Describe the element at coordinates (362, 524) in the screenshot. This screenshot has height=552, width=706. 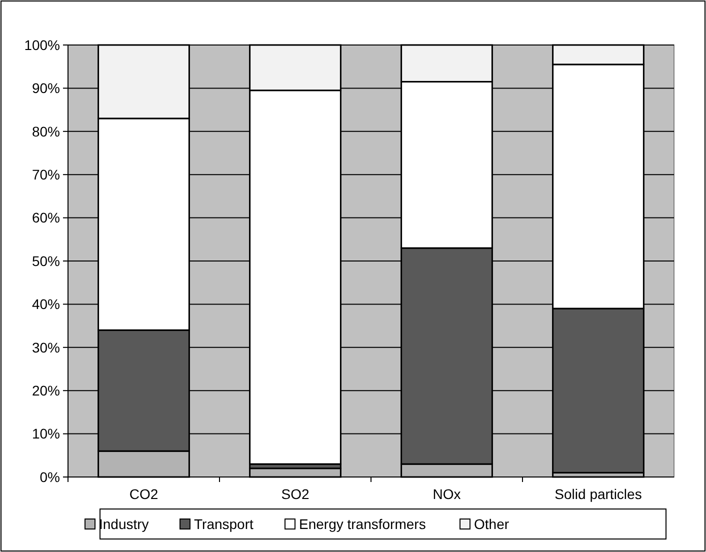
I see `legend-label: Energy transformers` at that location.